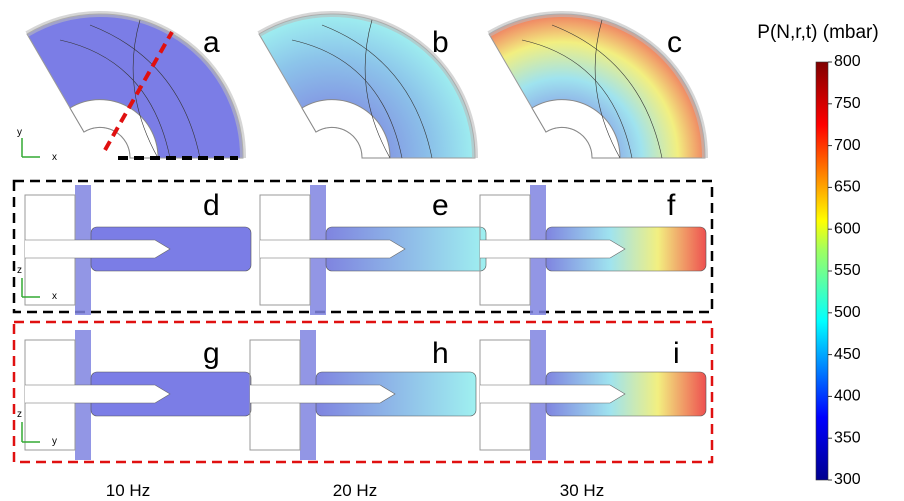 The width and height of the screenshot is (904, 501). Describe the element at coordinates (674, 42) in the screenshot. I see `panel-label: c` at that location.